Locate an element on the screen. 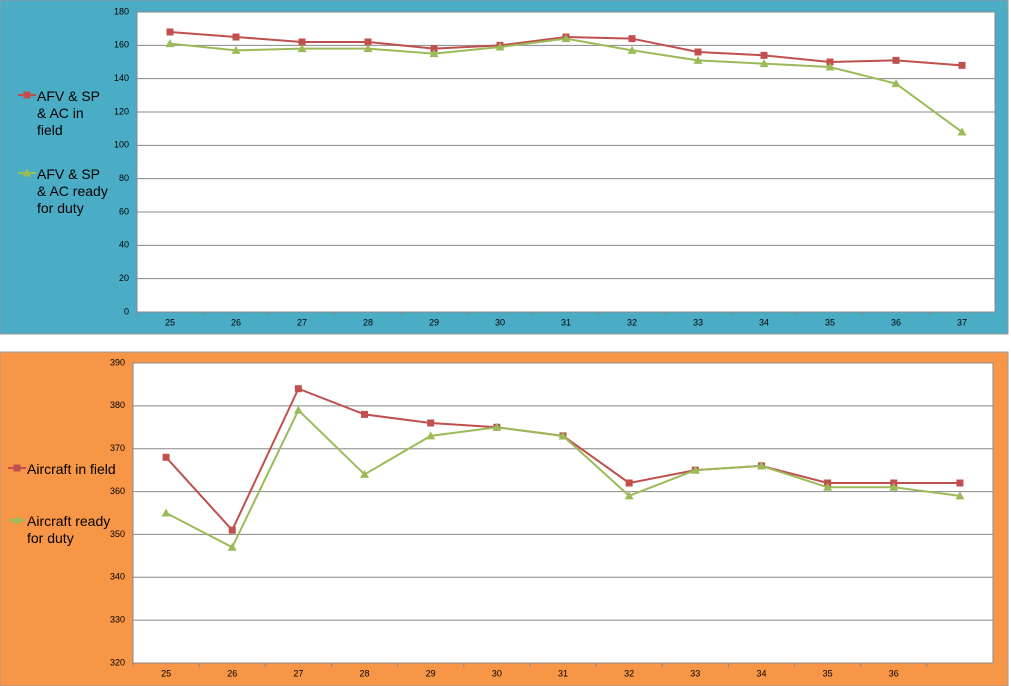 This screenshot has width=1011, height=686. y-tick-label: 180 is located at coordinates (121, 11).